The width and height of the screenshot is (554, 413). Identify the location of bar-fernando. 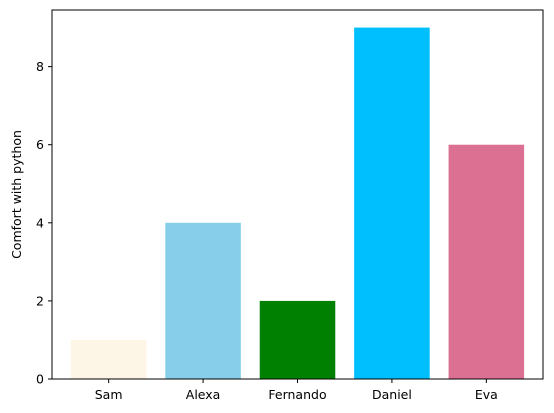
(297, 339).